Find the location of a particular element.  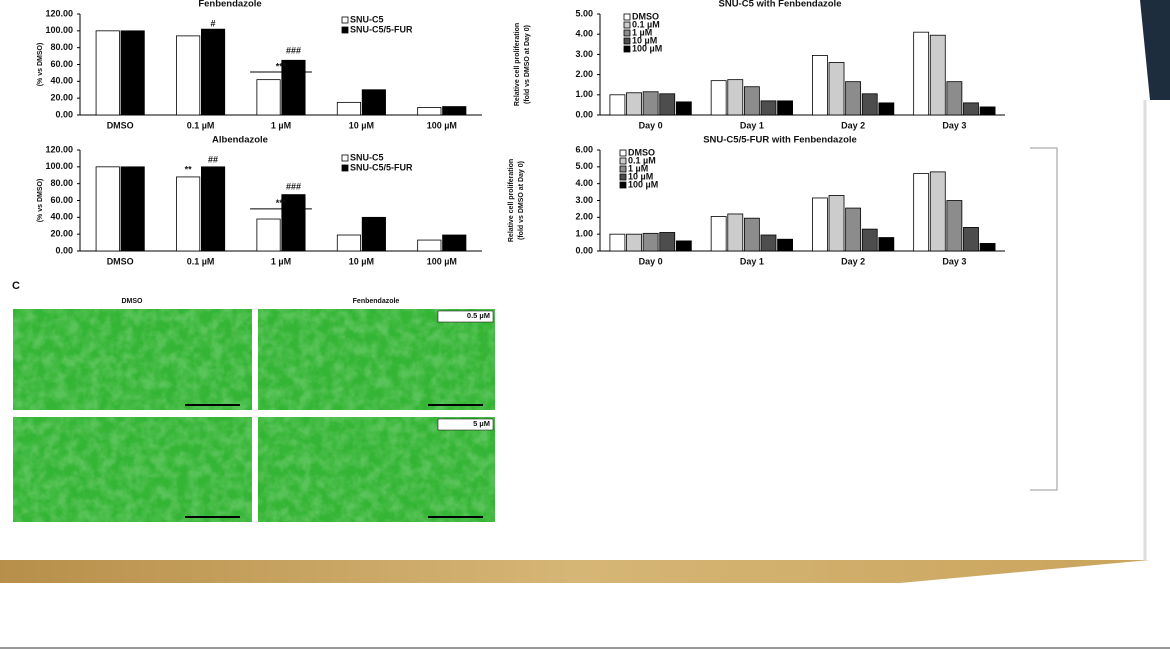

y-tick-label: 5.00 is located at coordinates (584, 13).